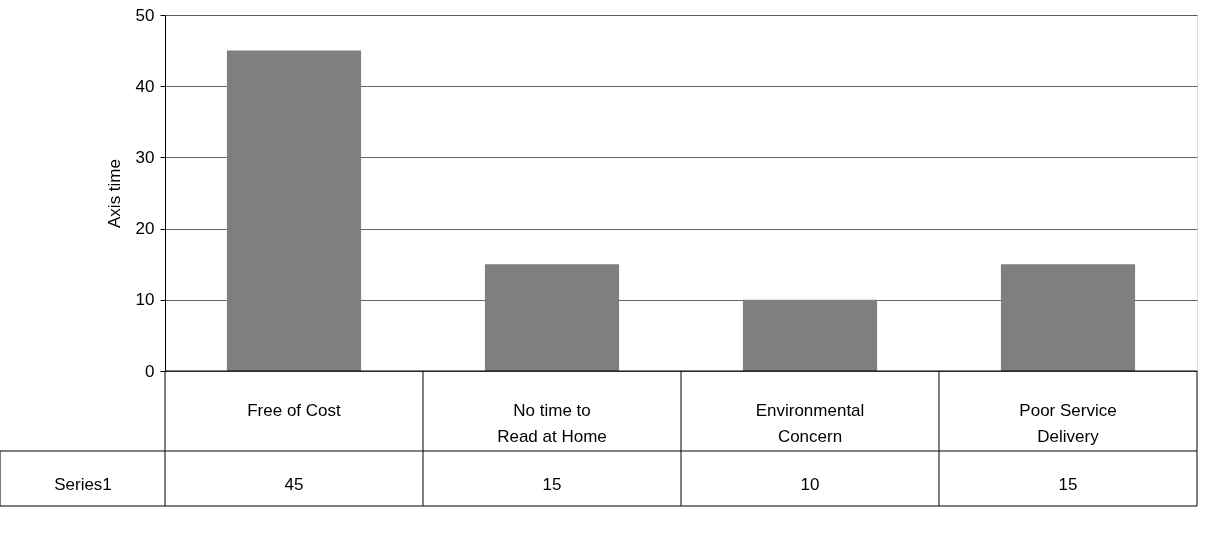  What do you see at coordinates (294, 484) in the screenshot?
I see `data-label: 45` at bounding box center [294, 484].